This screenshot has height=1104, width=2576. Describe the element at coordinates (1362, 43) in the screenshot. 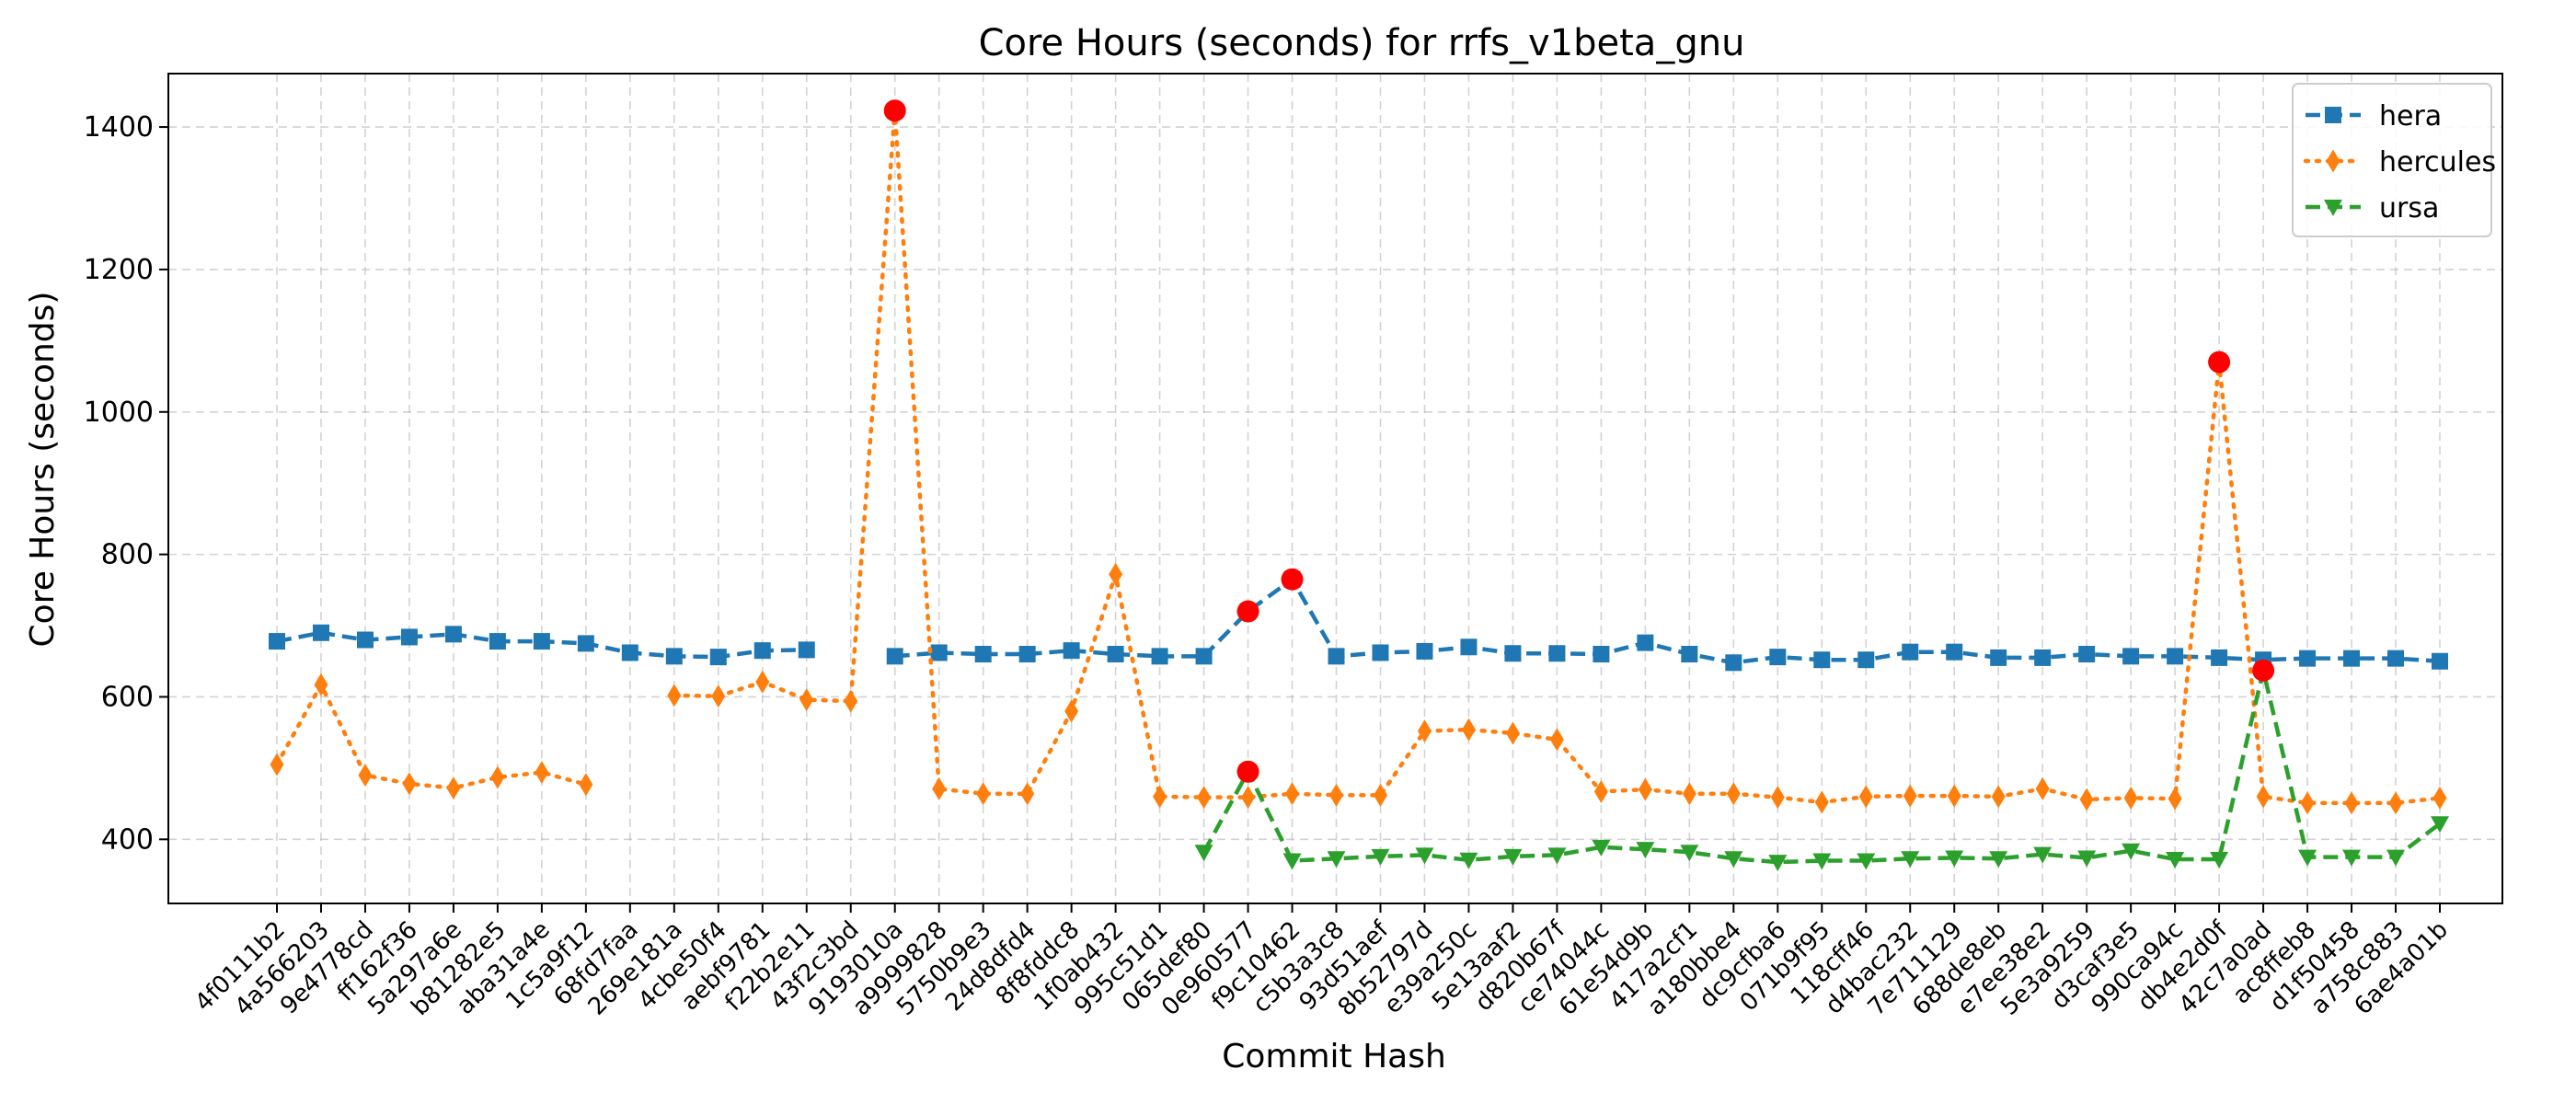

I see `chart-title: Core Hours (seconds) for rrfs_v1beta_gnu` at that location.